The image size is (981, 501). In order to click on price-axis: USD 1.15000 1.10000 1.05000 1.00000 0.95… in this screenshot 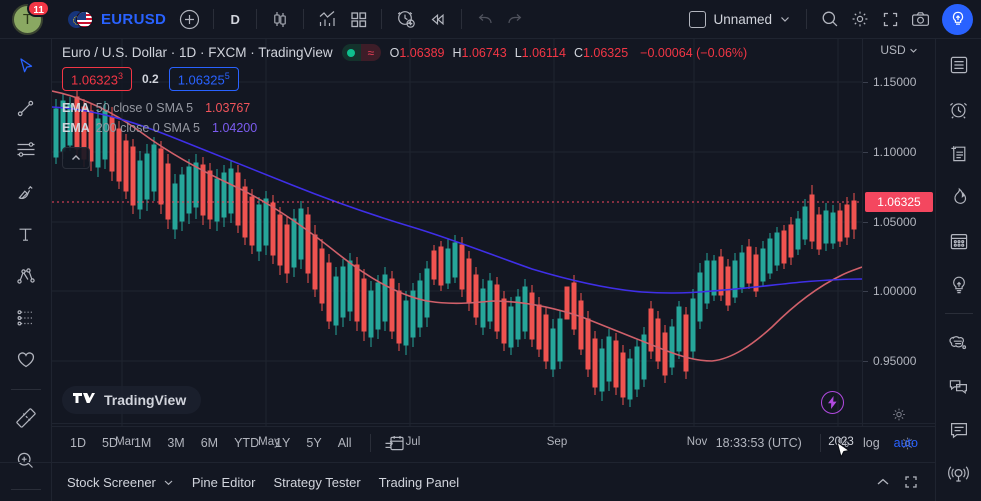, I will do `click(898, 232)`.